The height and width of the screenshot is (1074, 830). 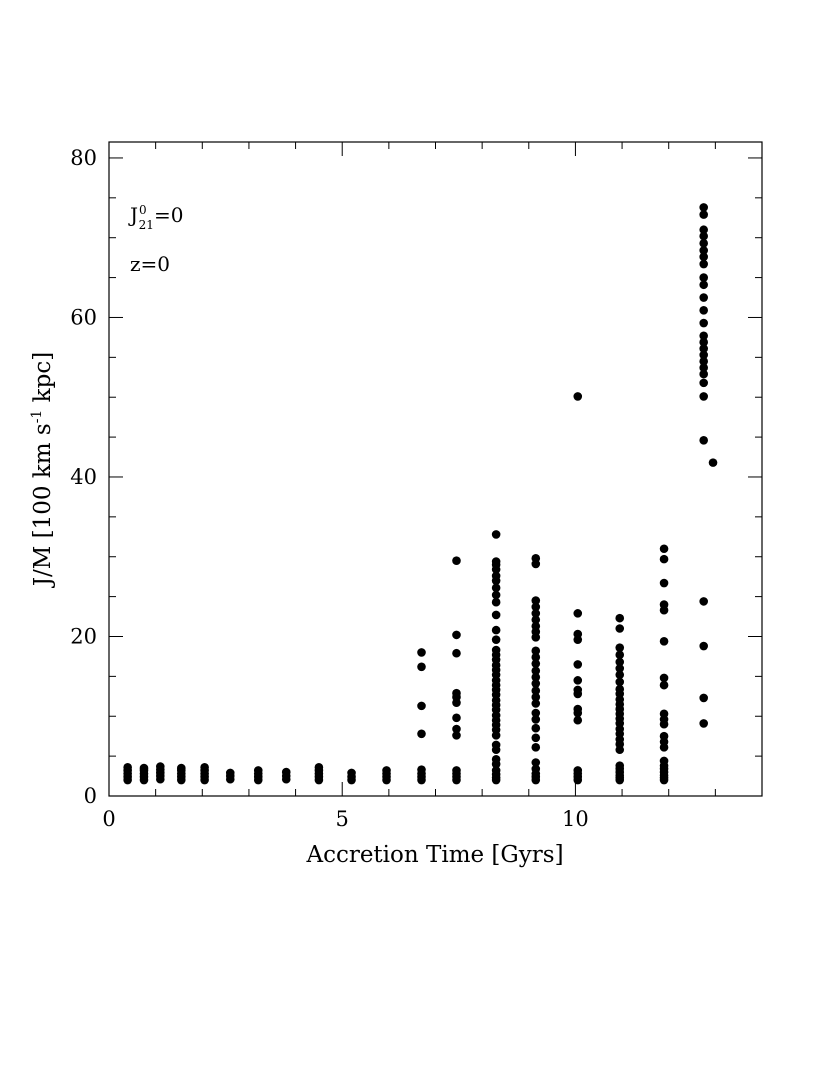 What do you see at coordinates (342, 819) in the screenshot?
I see `x-tick-label: 5` at bounding box center [342, 819].